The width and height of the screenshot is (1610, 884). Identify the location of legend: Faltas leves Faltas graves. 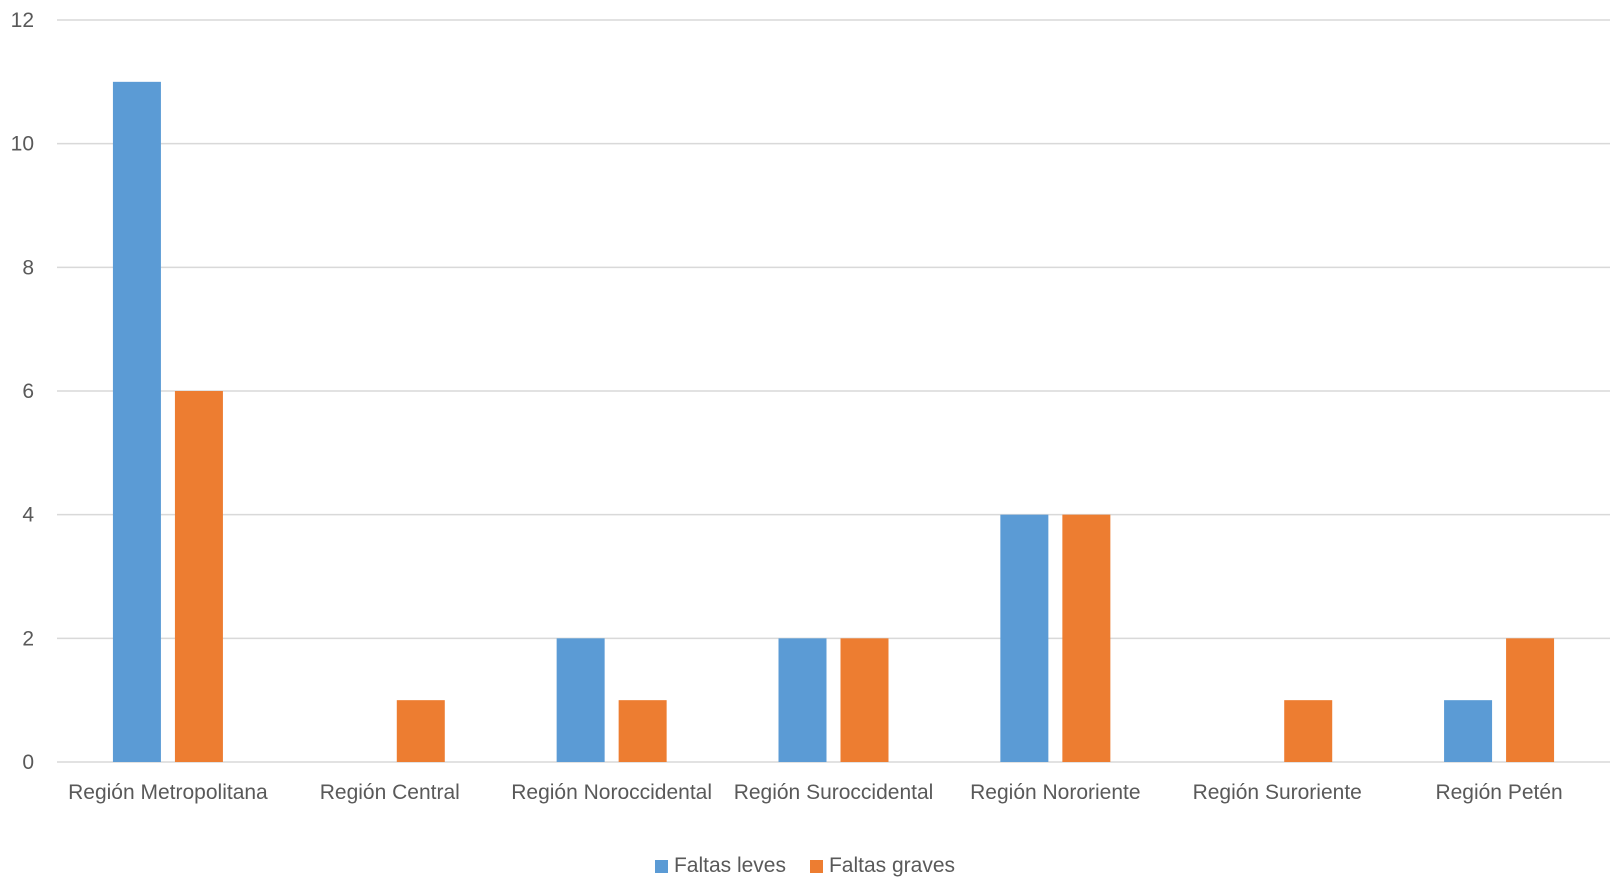
(805, 866).